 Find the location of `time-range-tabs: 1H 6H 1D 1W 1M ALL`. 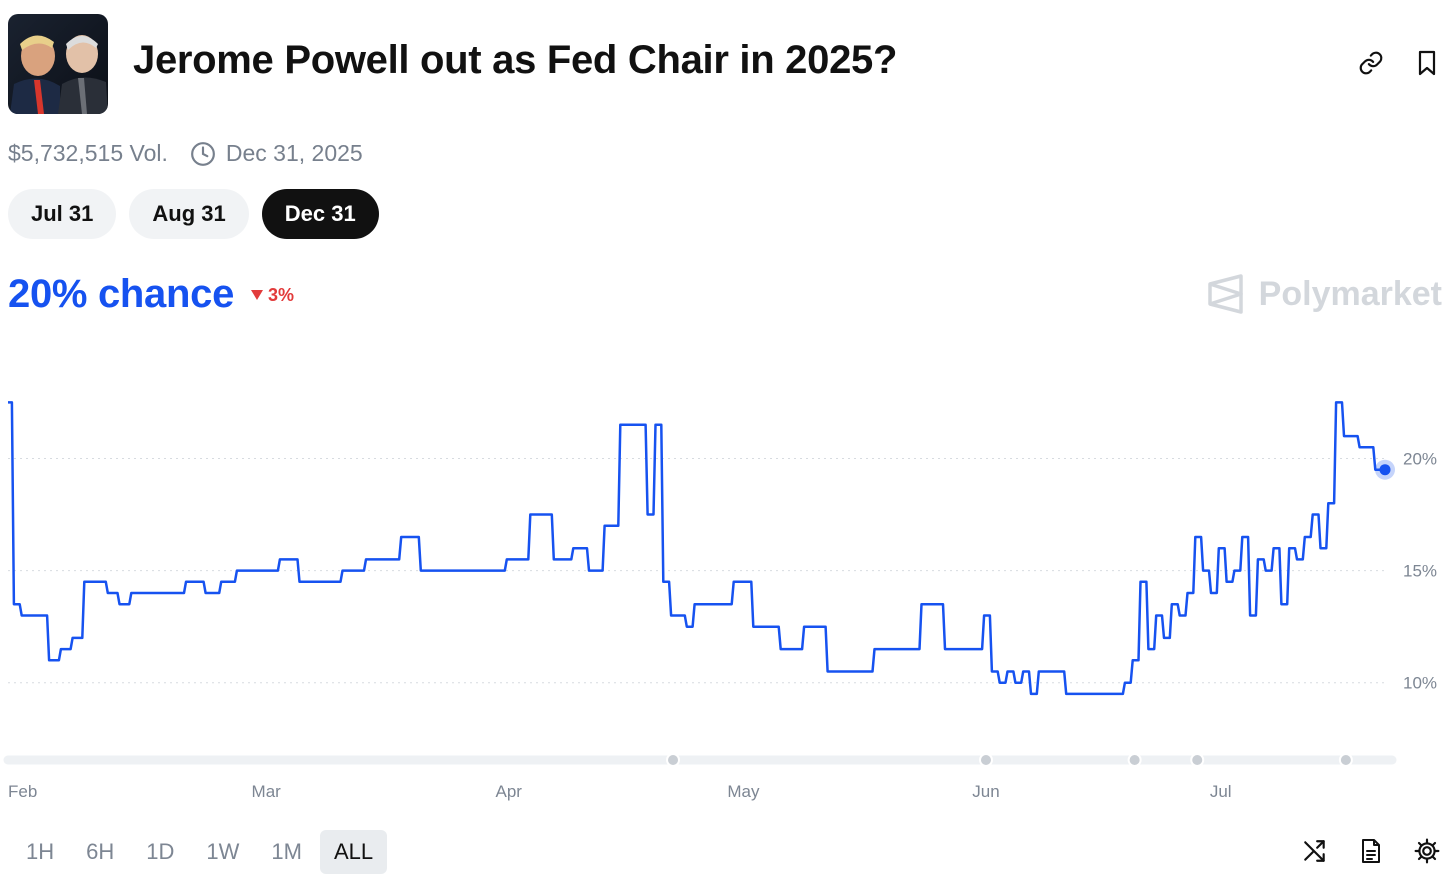

time-range-tabs: 1H 6H 1D 1W 1M ALL is located at coordinates (200, 852).